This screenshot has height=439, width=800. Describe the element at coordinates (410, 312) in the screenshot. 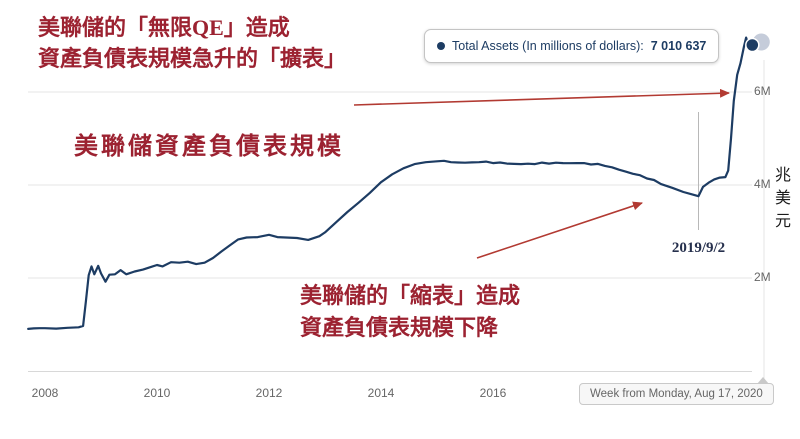

I see `taper-annotation: 美聯儲的「縮表」造成 資產負債表規模下降` at that location.